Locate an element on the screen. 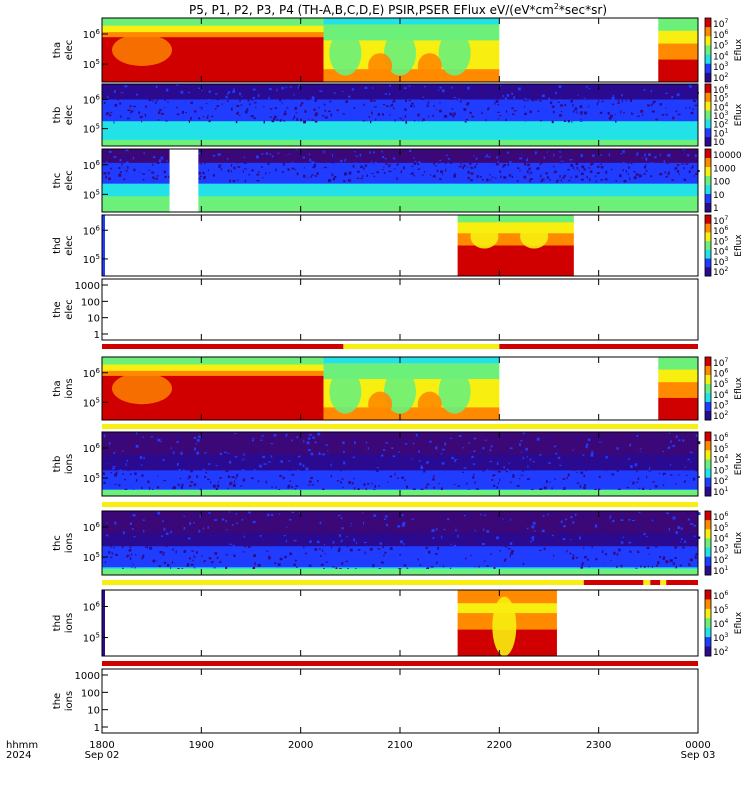  colorbar-tick-label: 10⁵ is located at coordinates (720, 46).